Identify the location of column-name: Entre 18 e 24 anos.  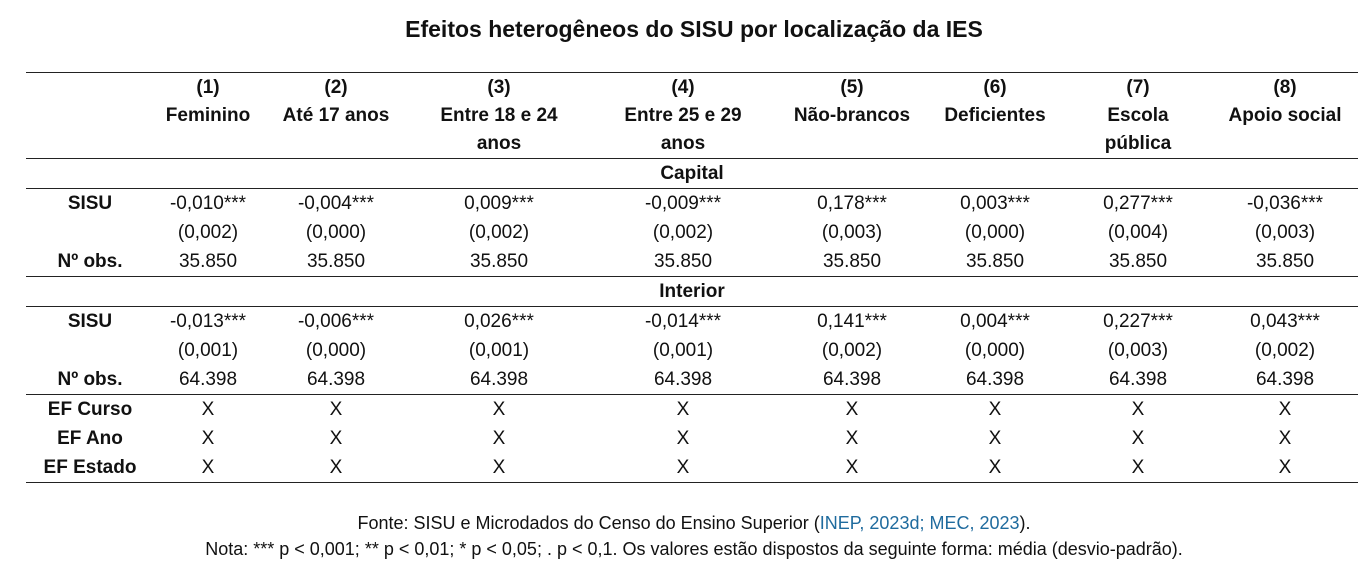
(499, 130).